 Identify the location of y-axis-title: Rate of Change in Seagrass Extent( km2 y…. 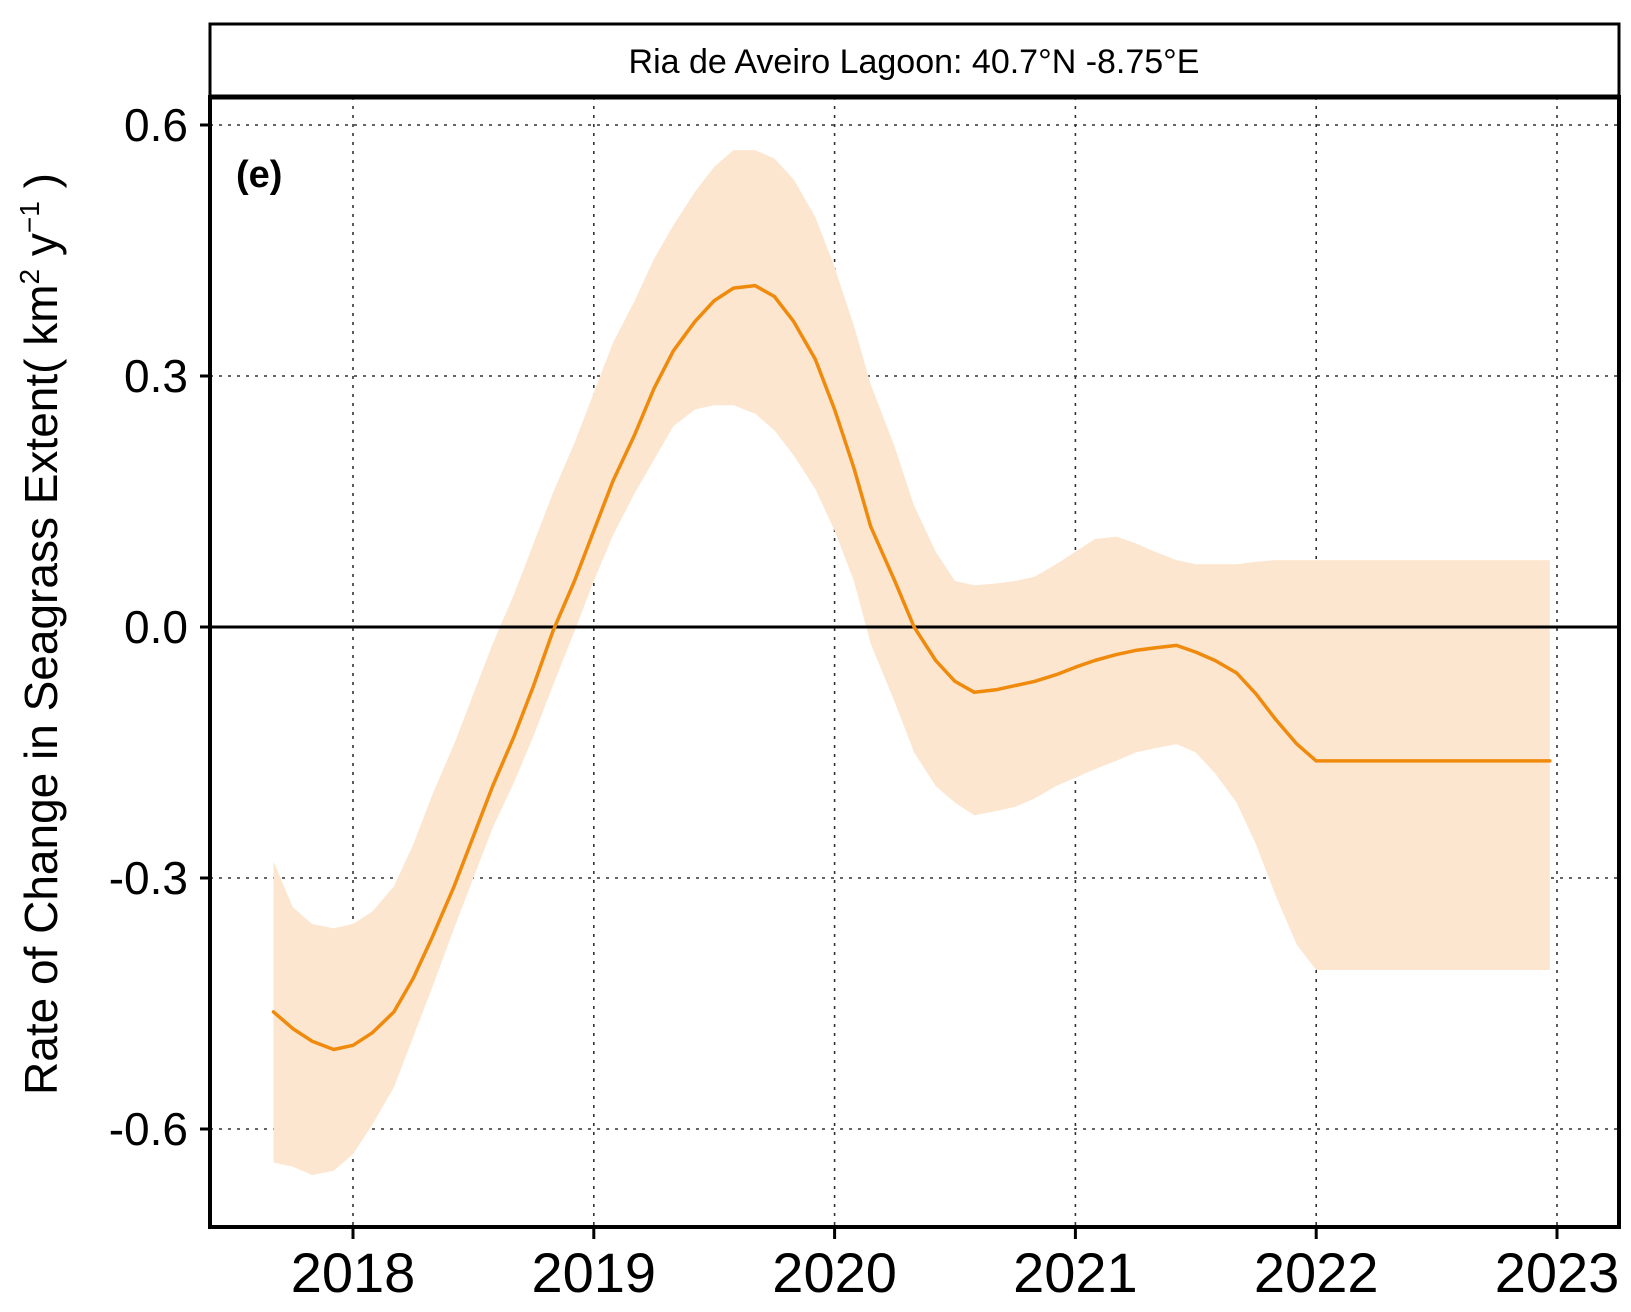
(40, 634).